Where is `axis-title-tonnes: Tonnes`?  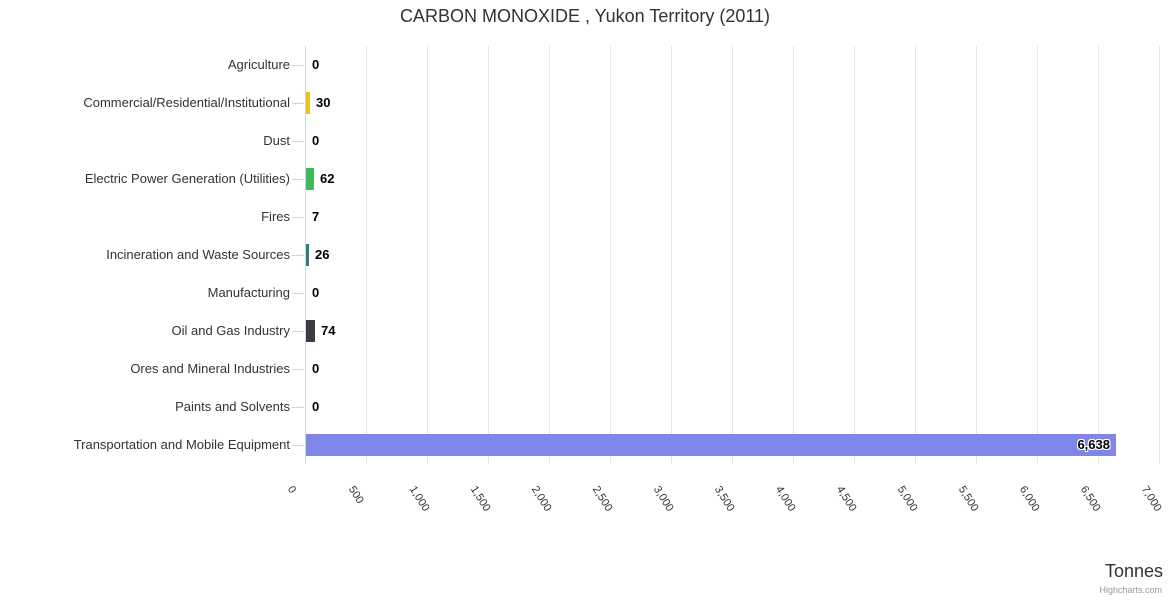
axis-title-tonnes: Tonnes is located at coordinates (1133, 571).